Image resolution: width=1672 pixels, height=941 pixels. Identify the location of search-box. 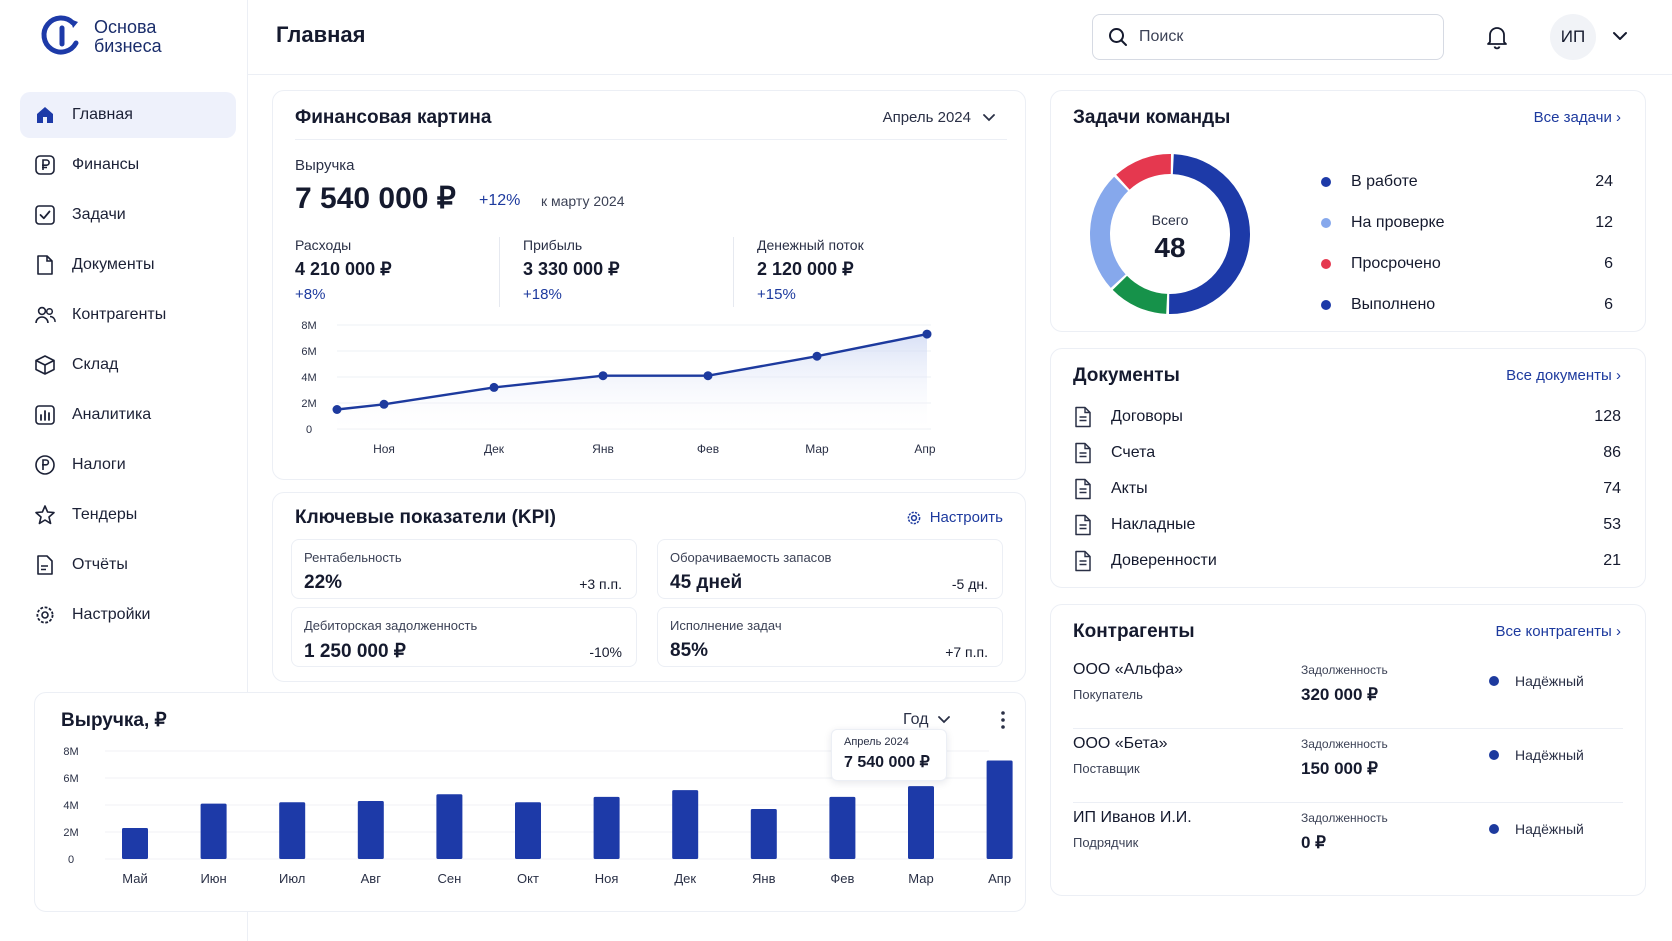
(1268, 37).